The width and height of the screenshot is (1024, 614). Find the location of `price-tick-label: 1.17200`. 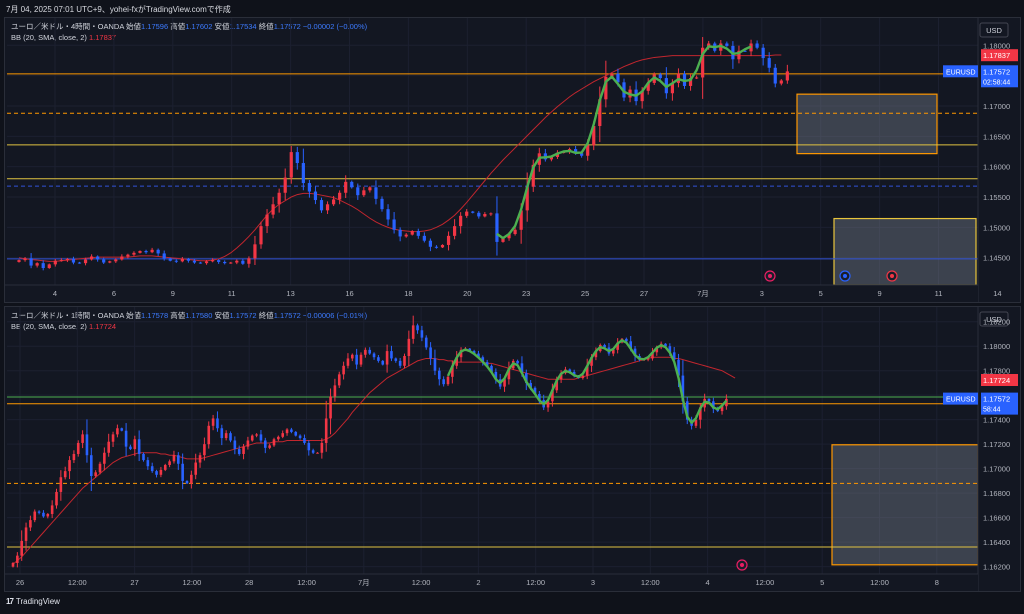

price-tick-label: 1.17200 is located at coordinates (996, 444).